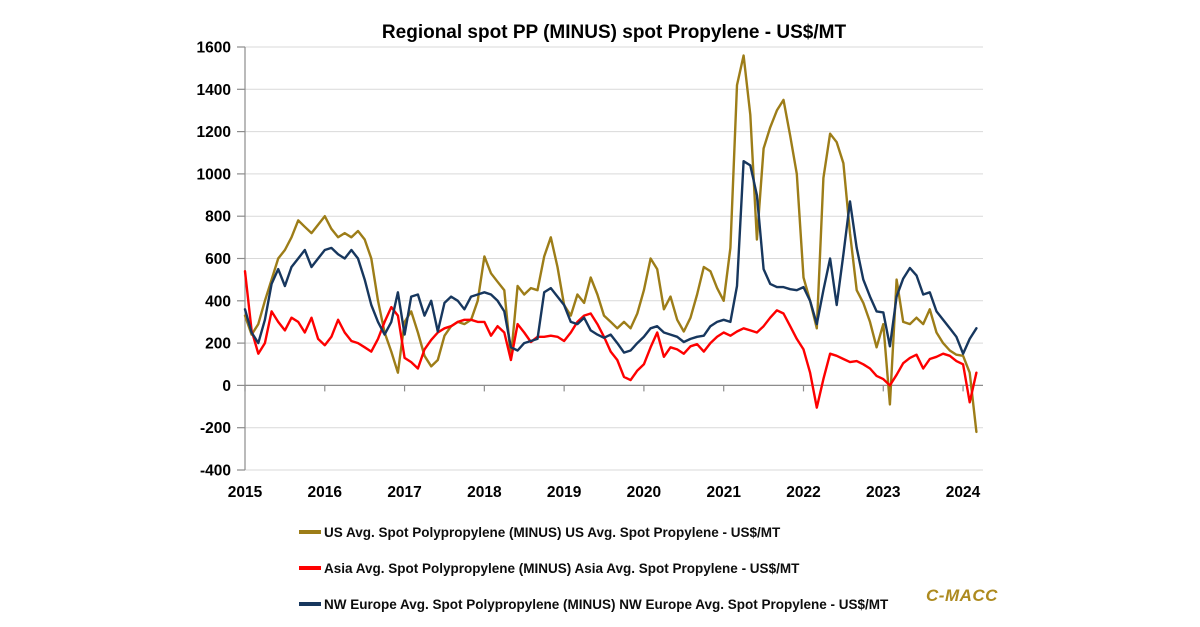  What do you see at coordinates (214, 48) in the screenshot?
I see `y-tick-label: 1600` at bounding box center [214, 48].